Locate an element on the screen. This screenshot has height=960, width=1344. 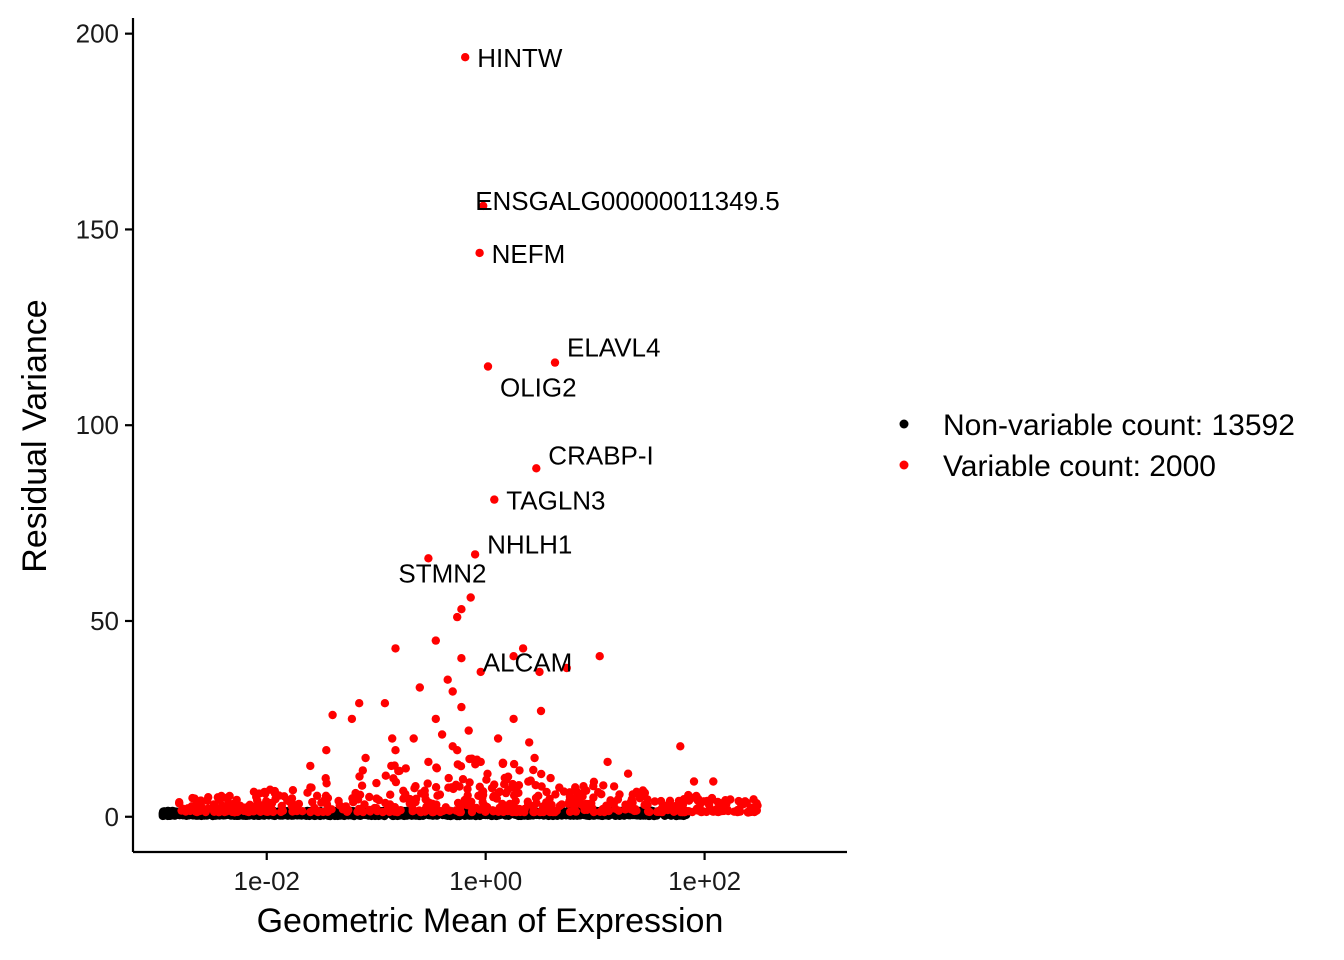
non-variable-point is located at coordinates (164, 812).